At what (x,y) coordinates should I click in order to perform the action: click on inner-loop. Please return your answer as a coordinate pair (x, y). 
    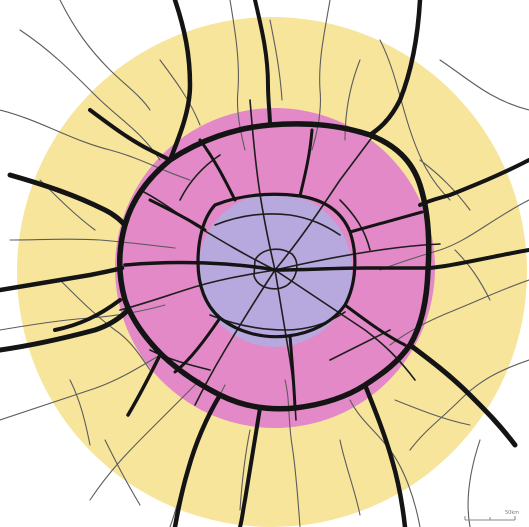
    Looking at the image, I should click on (275, 269).